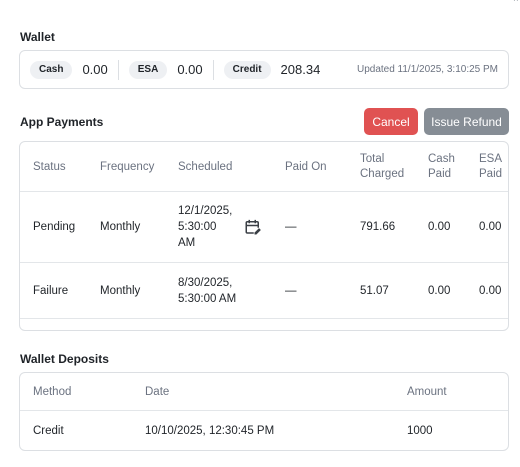  What do you see at coordinates (378, 227) in the screenshot?
I see `row-total-charged: 791.66` at bounding box center [378, 227].